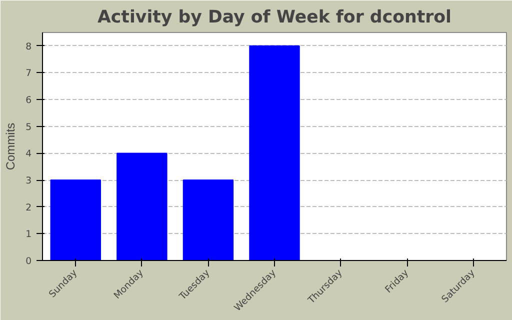 Image resolution: width=512 pixels, height=320 pixels. I want to click on y-tick-label: 2, so click(29, 208).